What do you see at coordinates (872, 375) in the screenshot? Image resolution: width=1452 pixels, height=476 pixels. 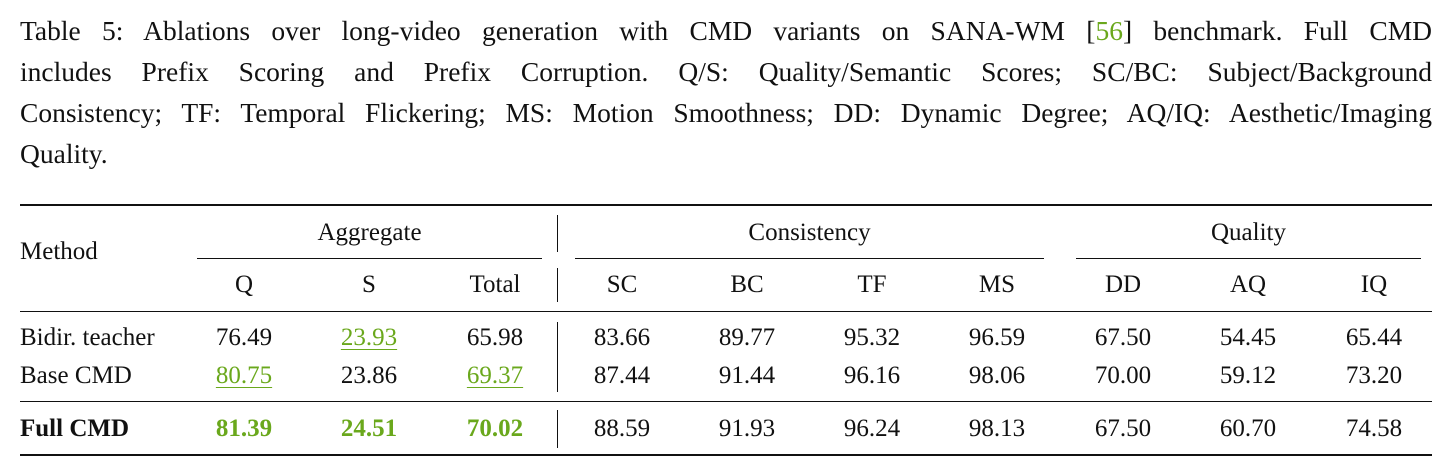 I see `cell: 96.16` at bounding box center [872, 375].